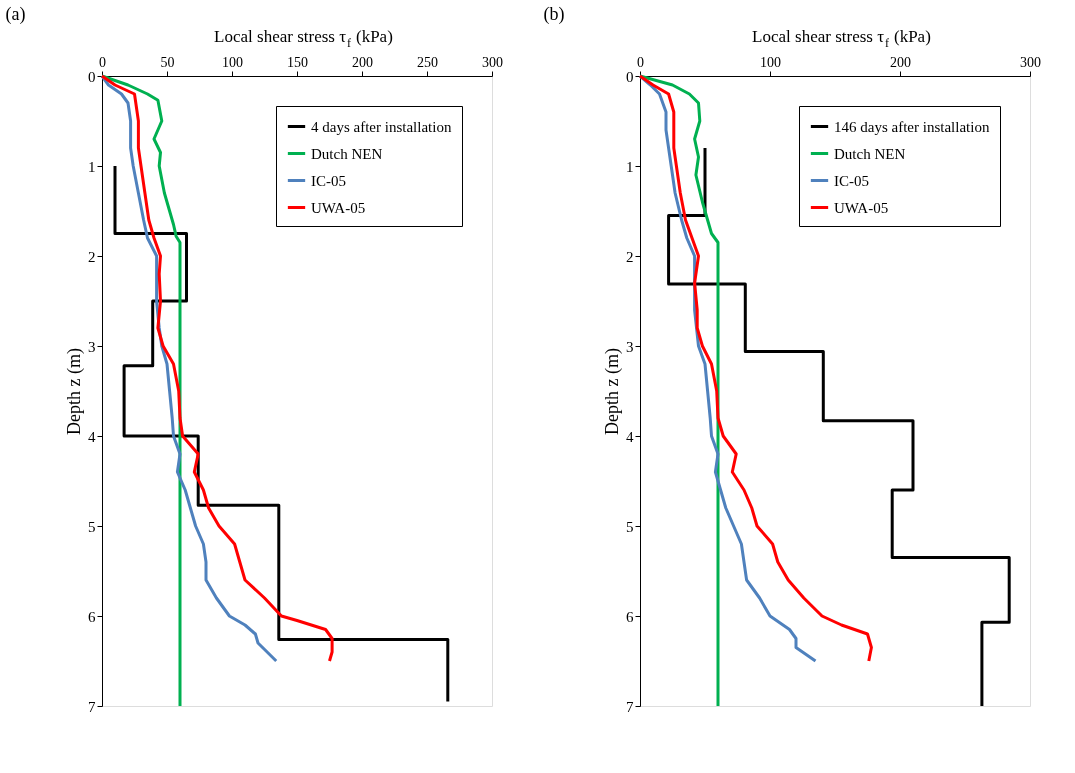  Describe the element at coordinates (15, 14) in the screenshot. I see `text: (a)` at that location.